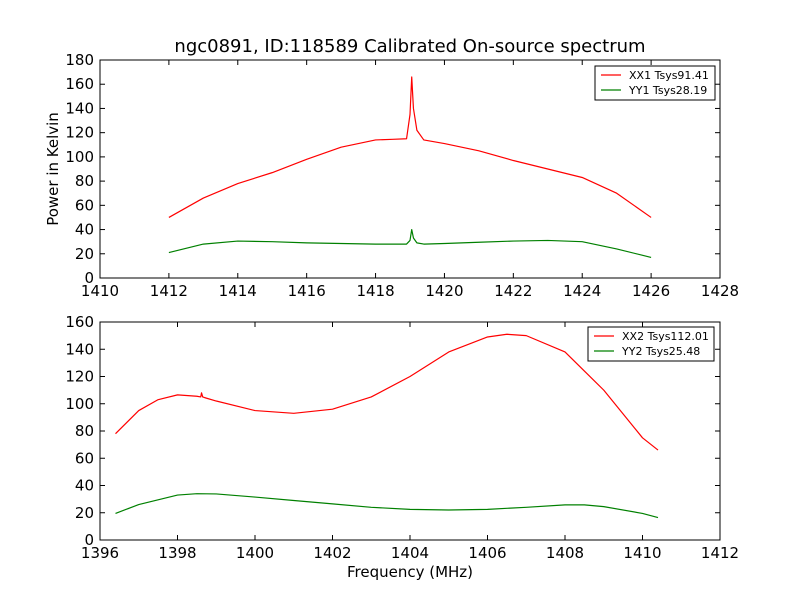 The image size is (800, 600). Describe the element at coordinates (387, 392) in the screenshot. I see `bottom-plot-series-xx2-line` at that location.